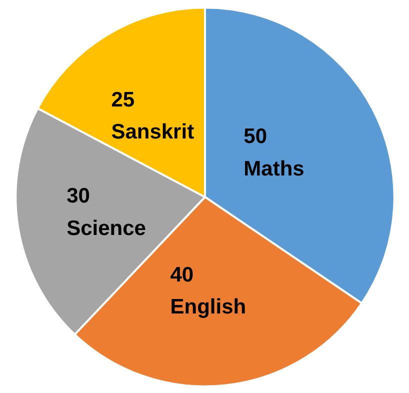 The height and width of the screenshot is (393, 409). I want to click on slice-label: English, so click(208, 307).